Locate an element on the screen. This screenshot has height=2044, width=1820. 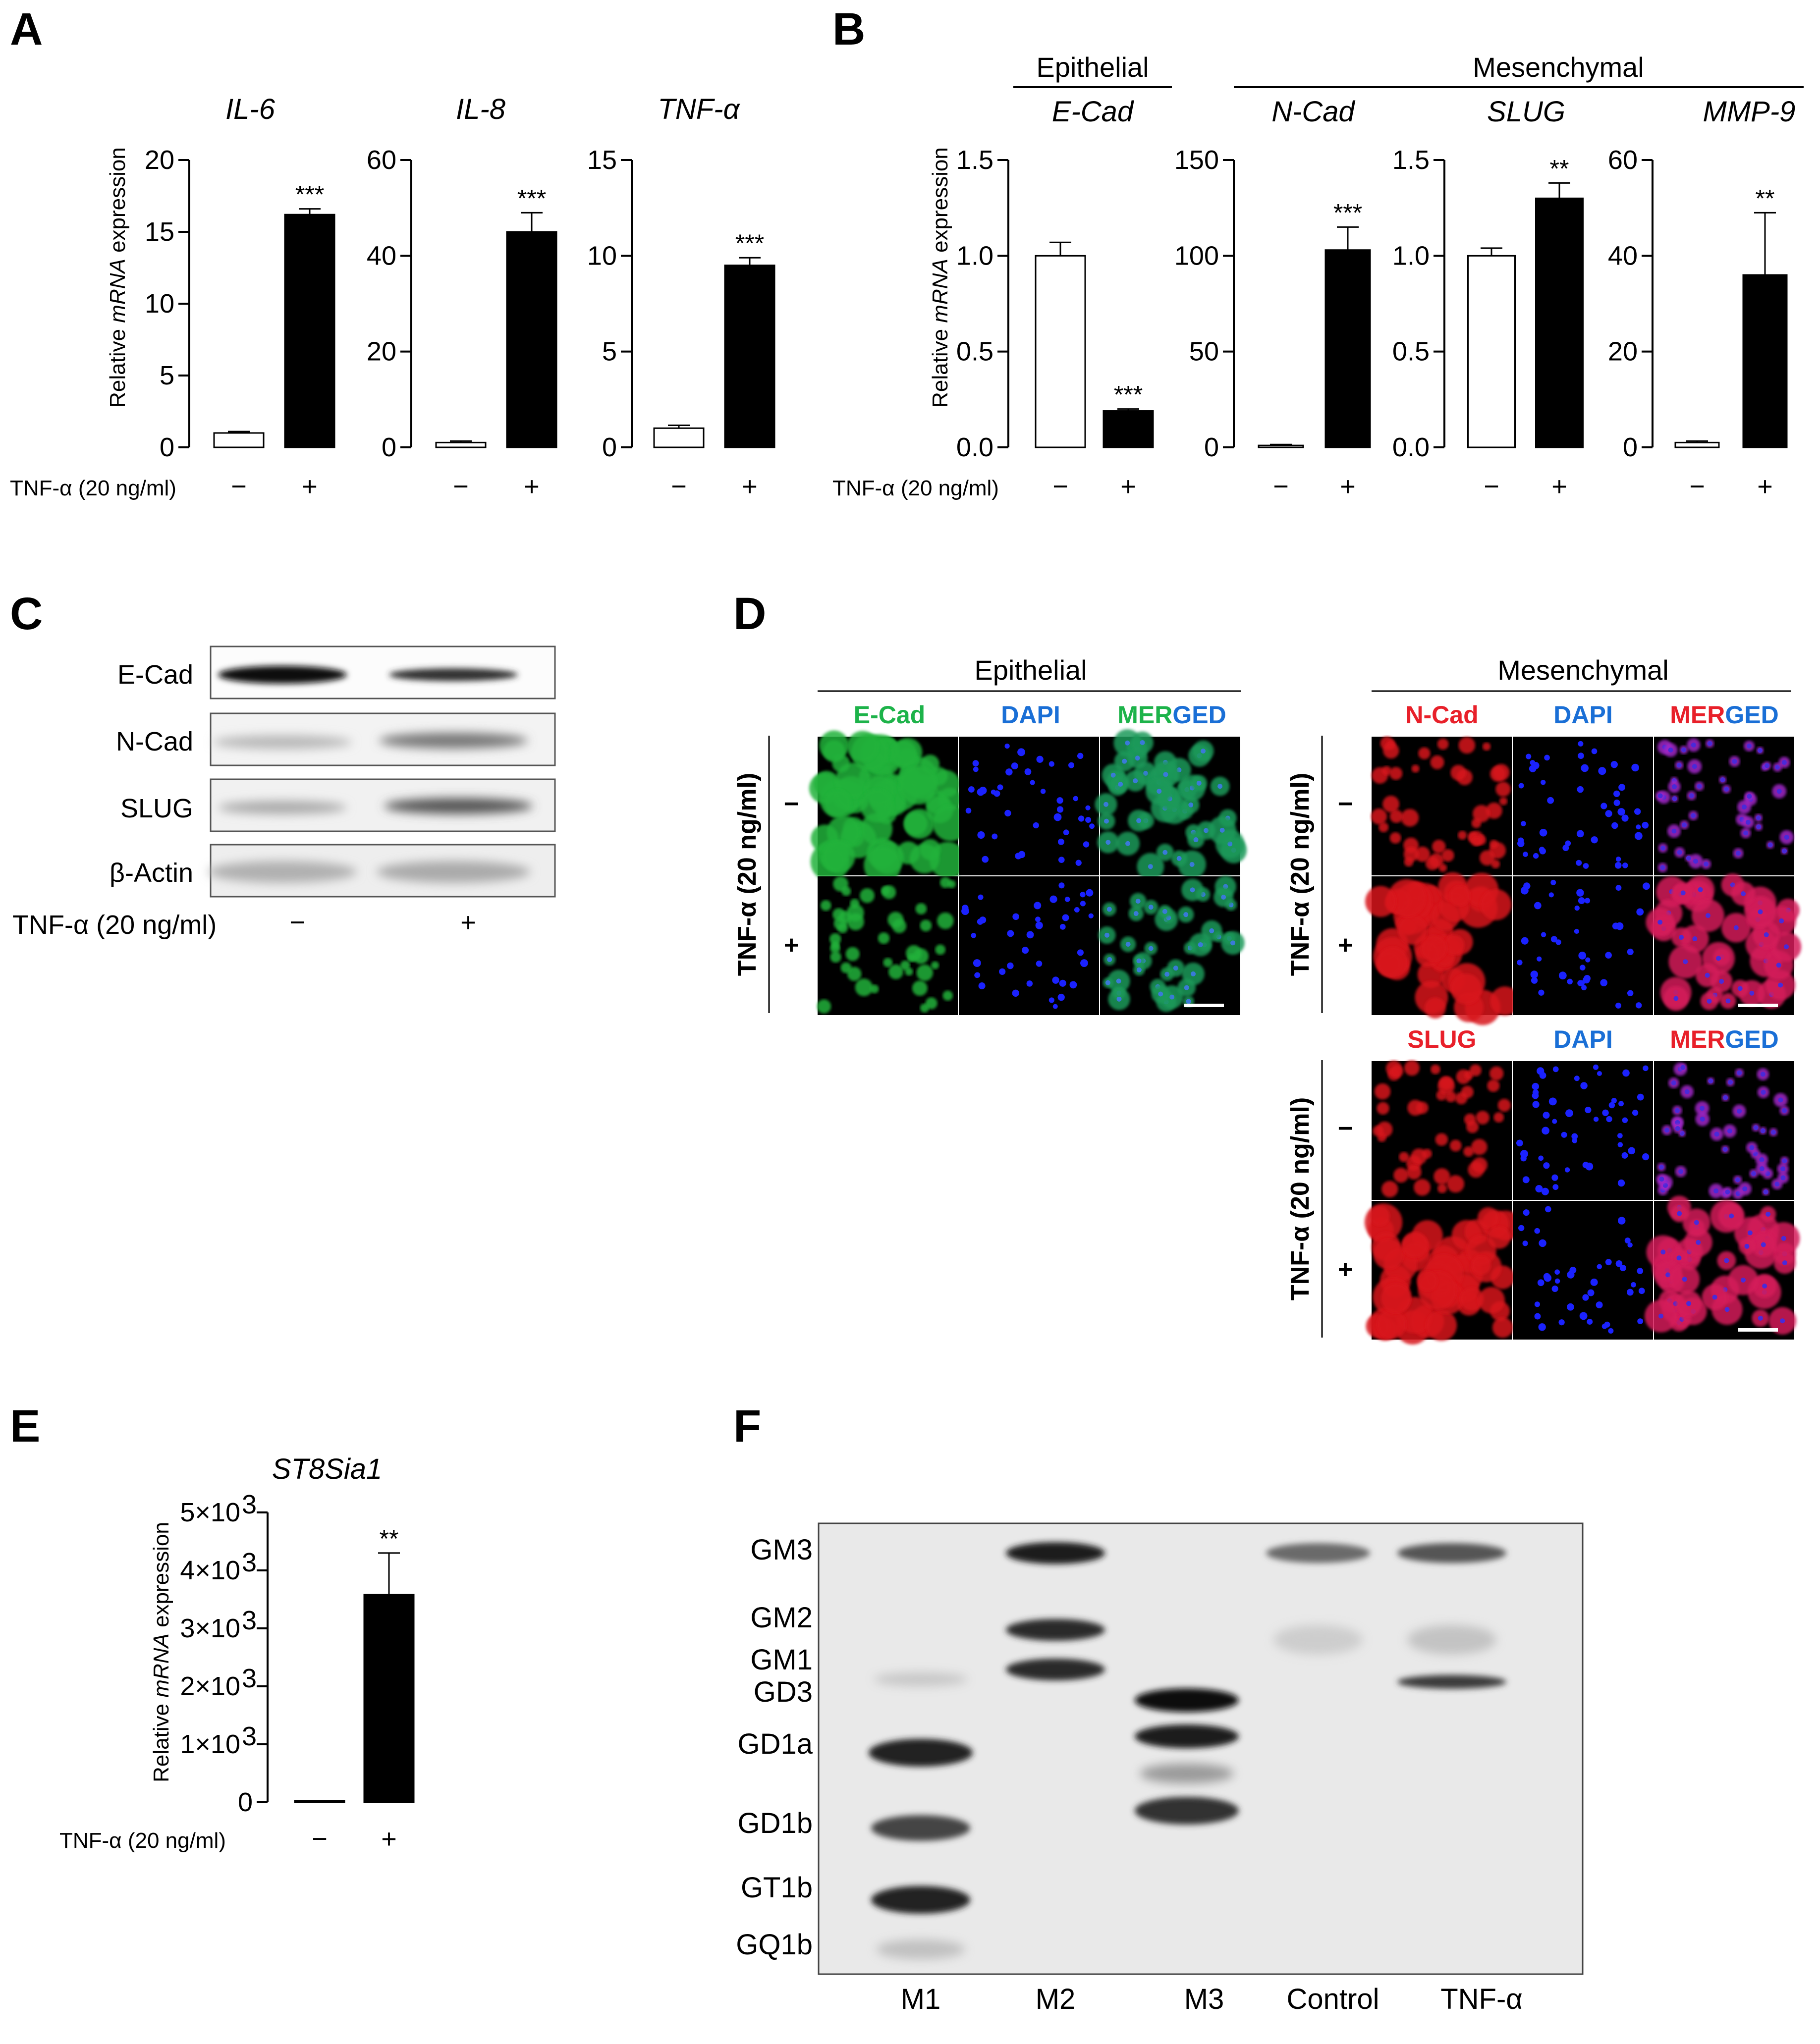
y-tick-label: 1.5 is located at coordinates (974, 160).